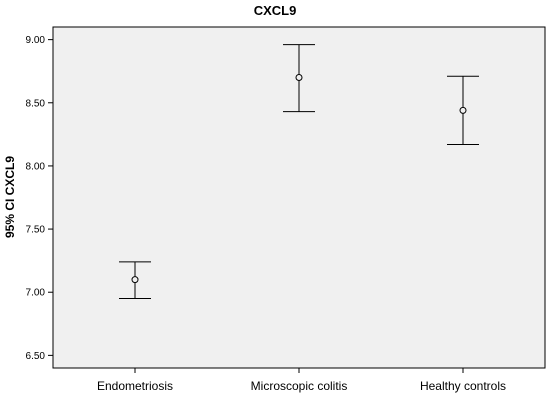 This screenshot has width=550, height=406. Describe the element at coordinates (299, 386) in the screenshot. I see `x-tick-label: Microscopic colitis` at that location.